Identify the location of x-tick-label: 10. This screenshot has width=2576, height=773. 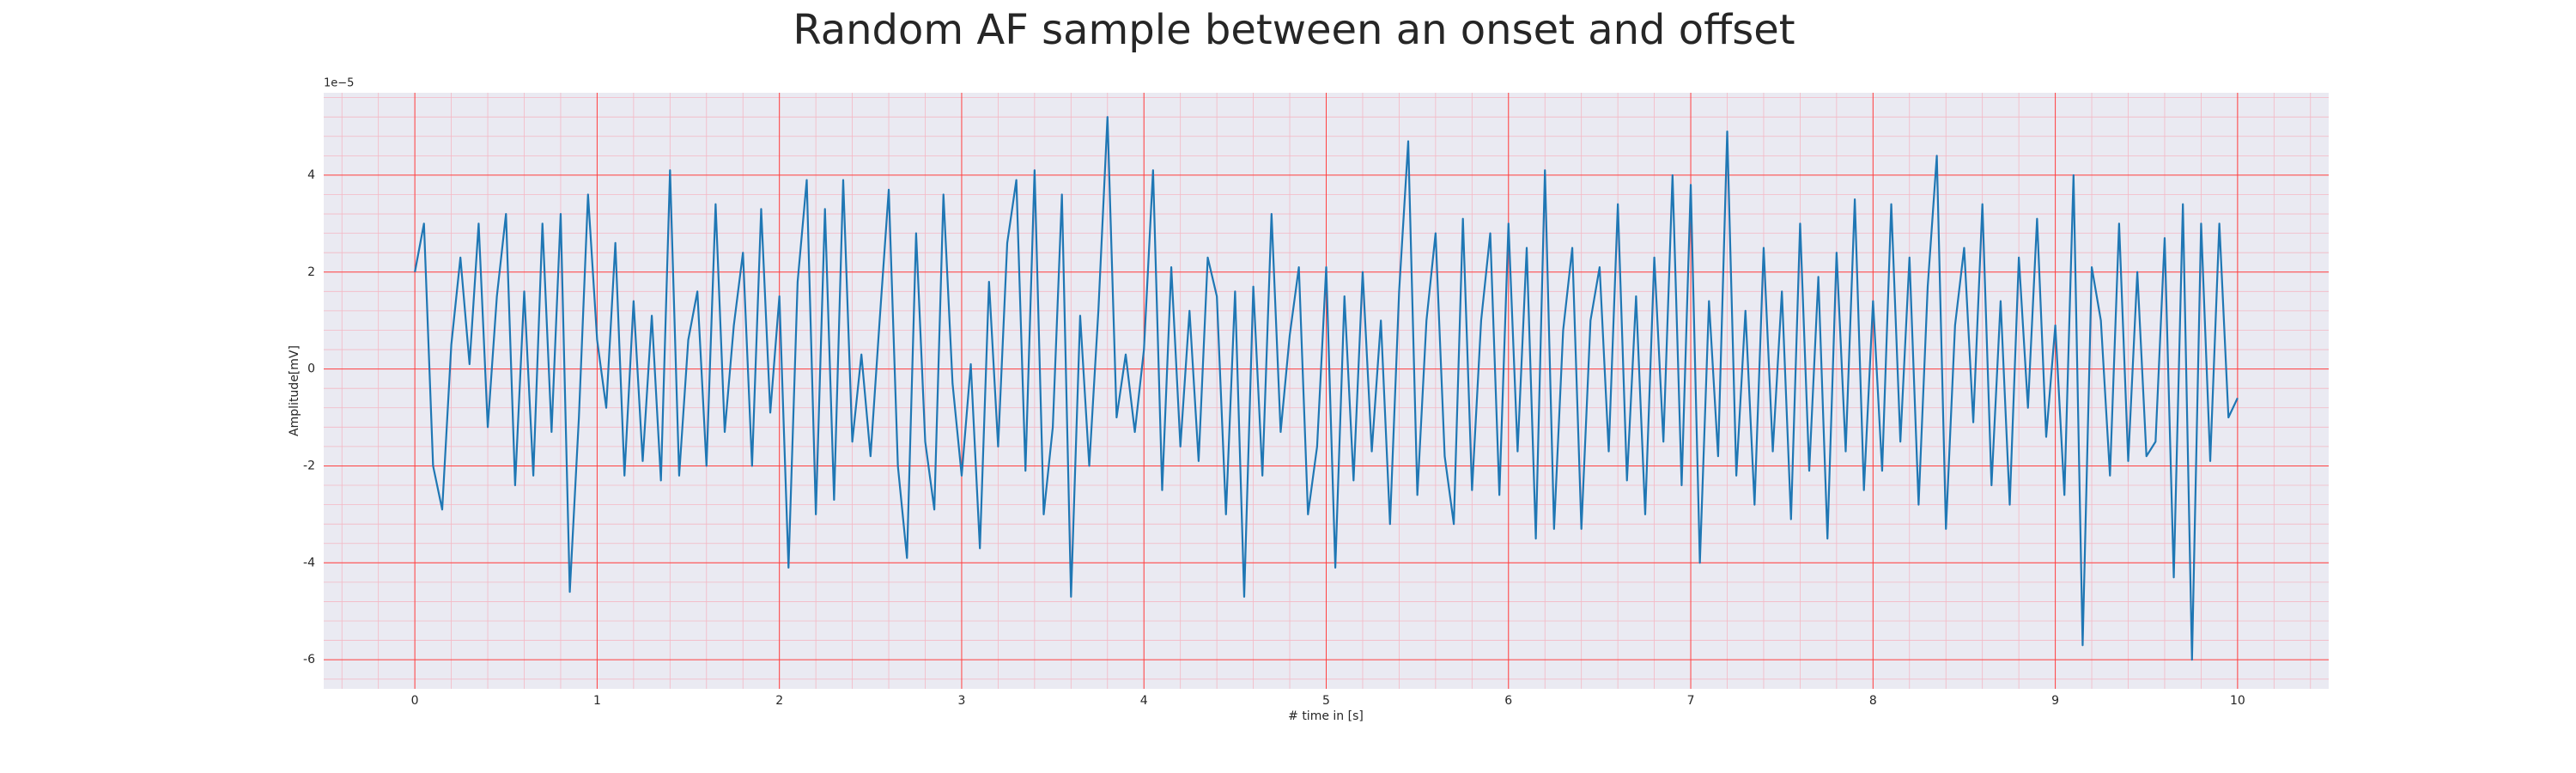
(2237, 701).